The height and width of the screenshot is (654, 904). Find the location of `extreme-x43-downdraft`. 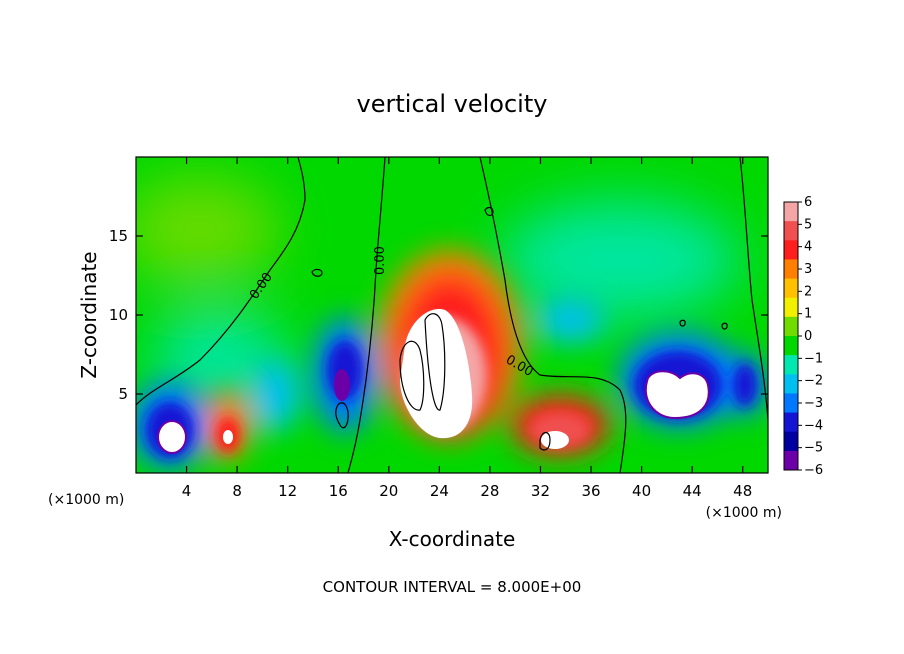

extreme-x43-downdraft is located at coordinates (677, 395).